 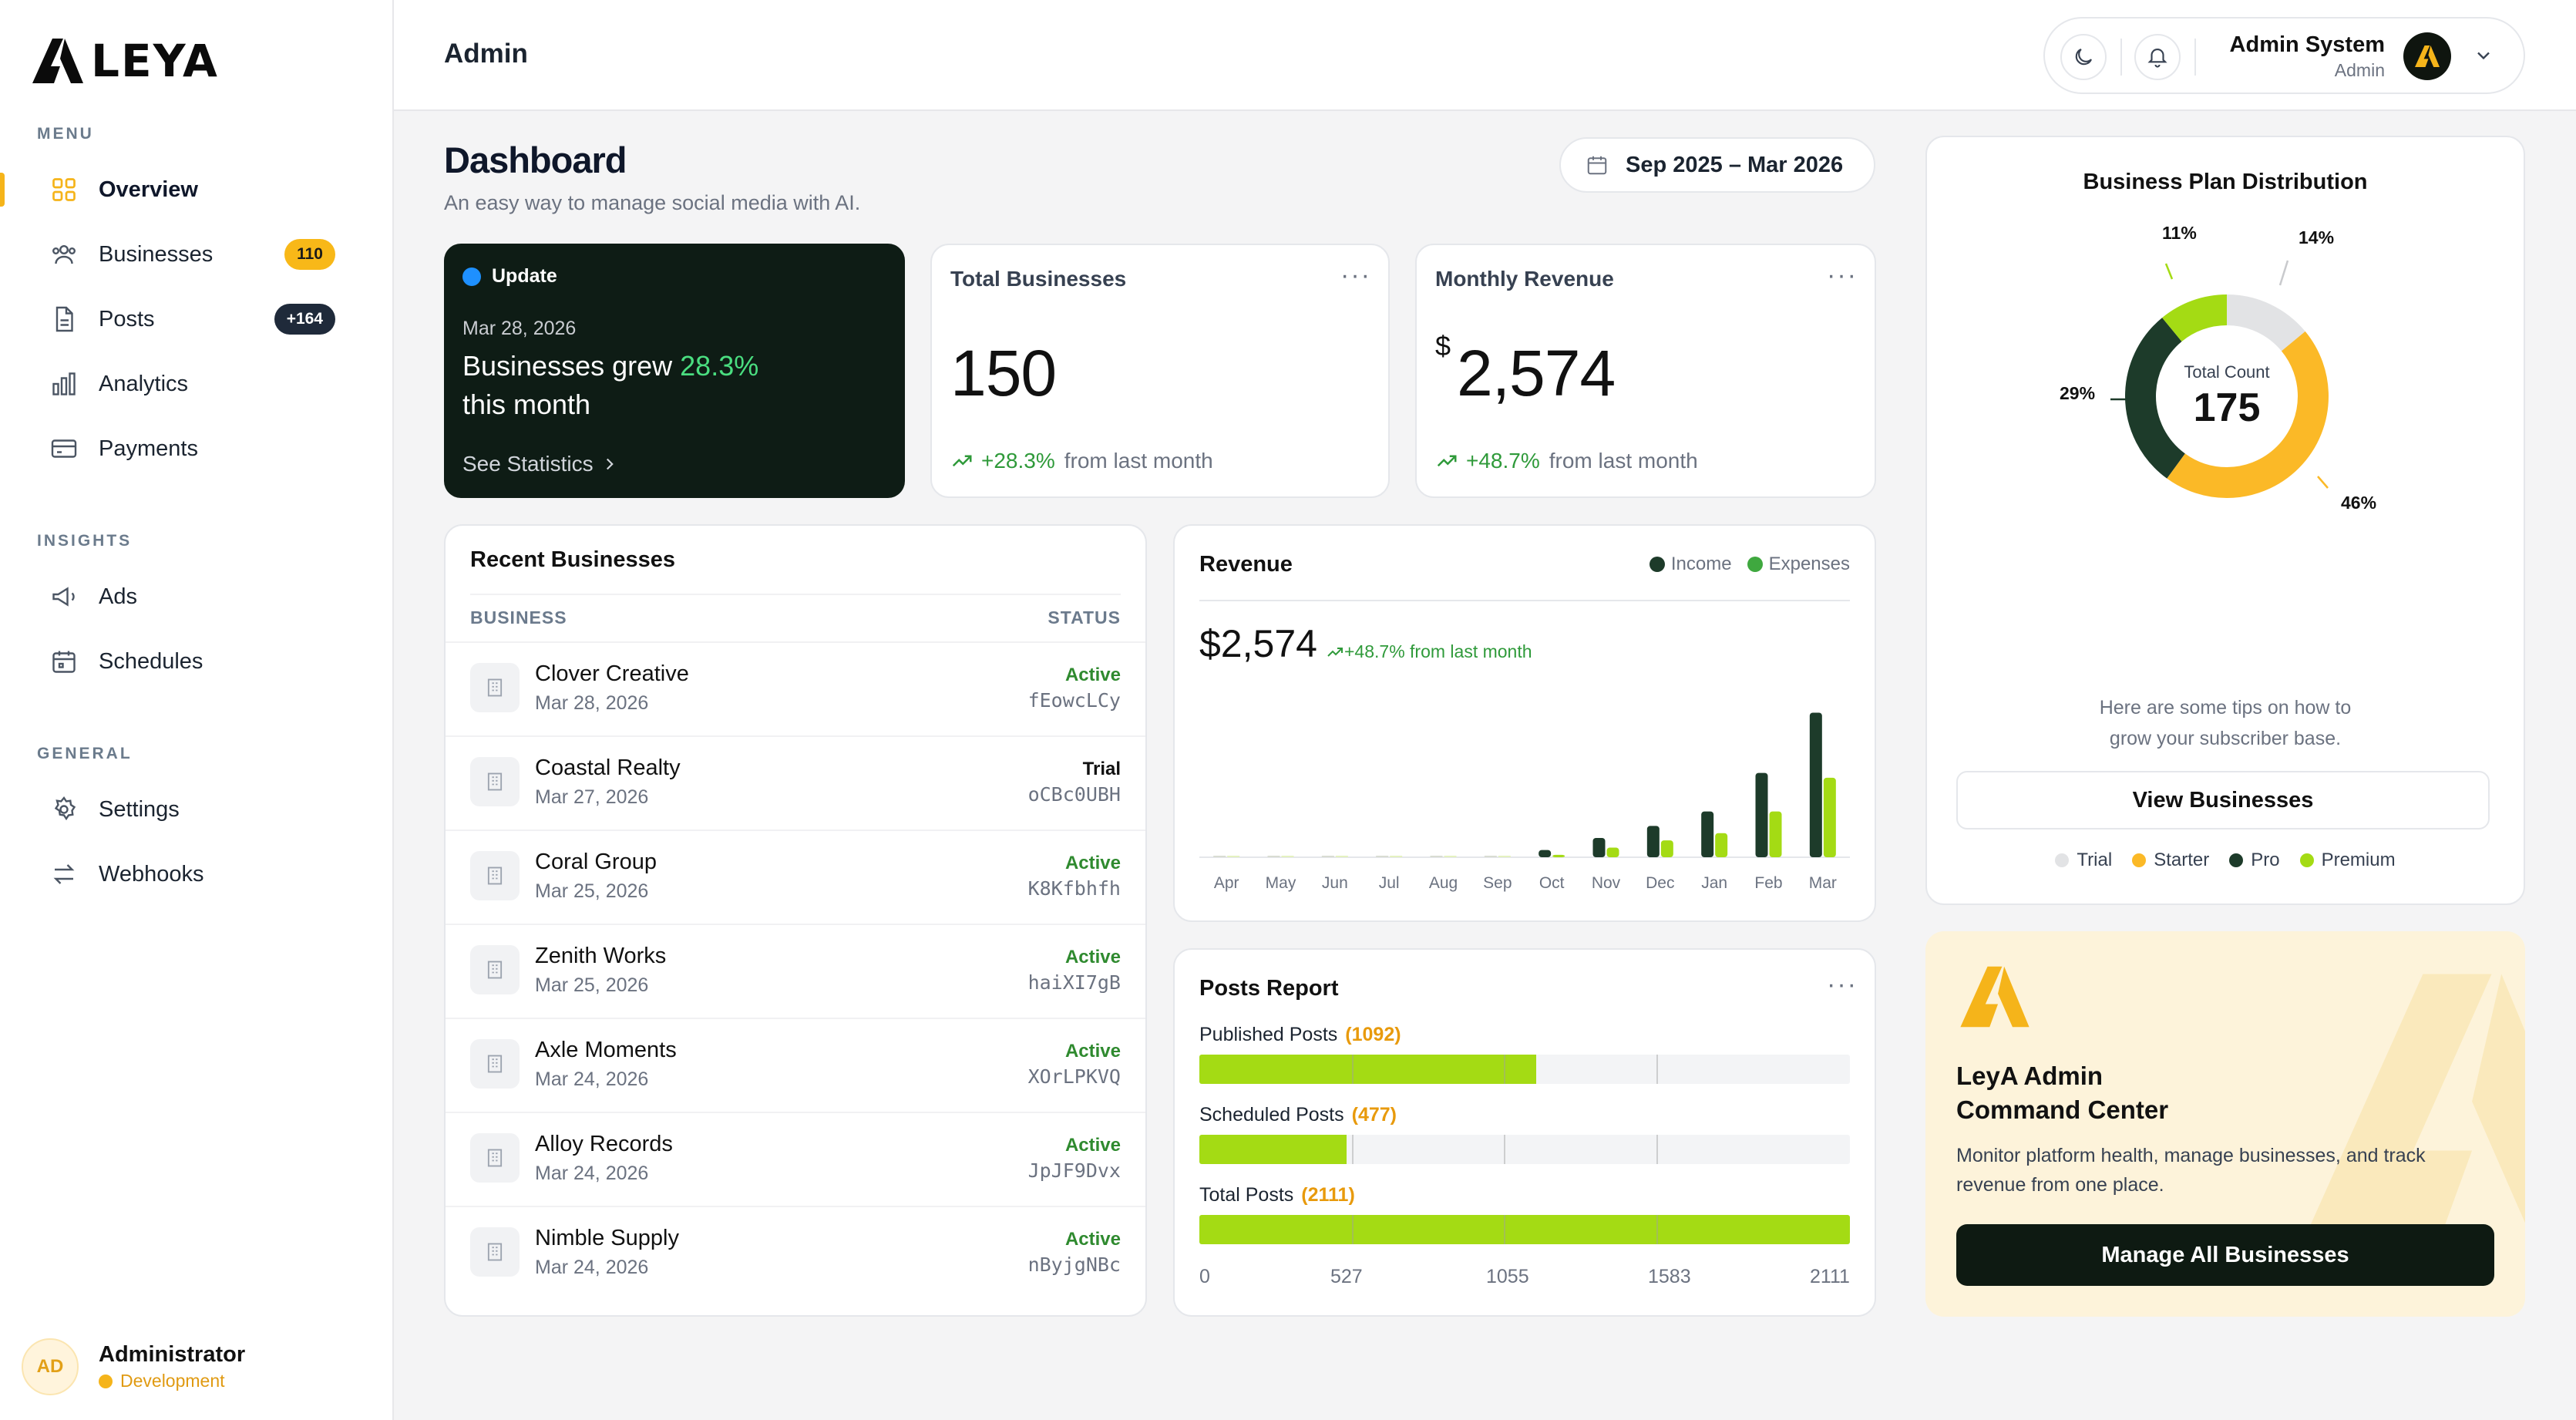 I want to click on bar-income-aug, so click(x=1436, y=856).